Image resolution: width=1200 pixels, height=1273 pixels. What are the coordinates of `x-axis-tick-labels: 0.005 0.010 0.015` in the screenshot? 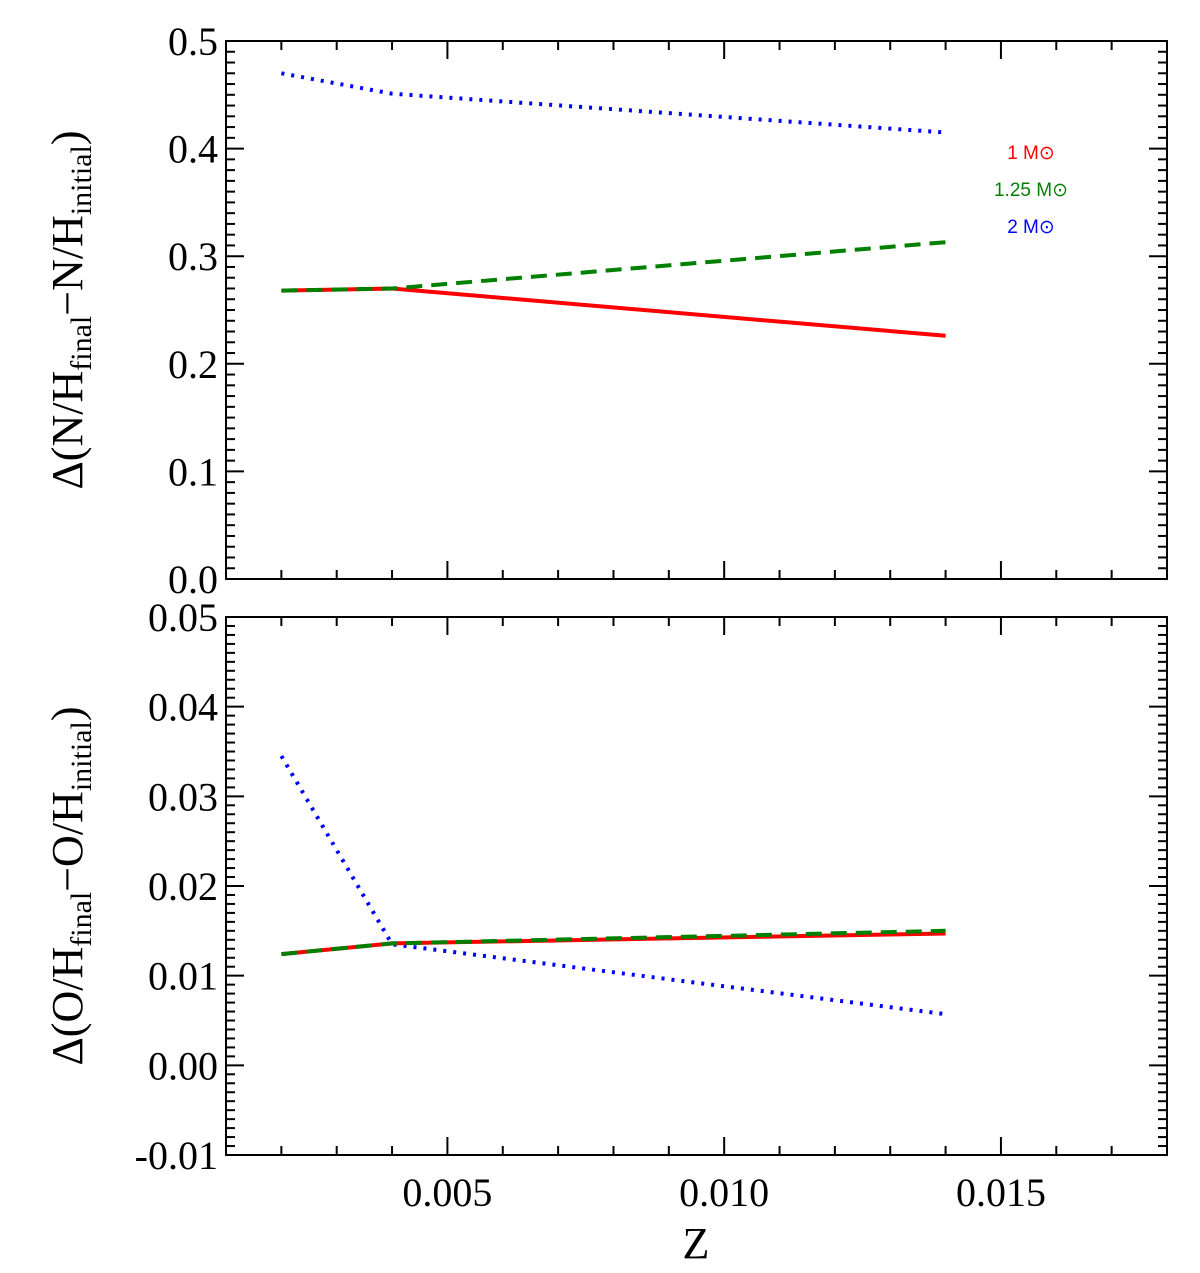 It's located at (724, 1192).